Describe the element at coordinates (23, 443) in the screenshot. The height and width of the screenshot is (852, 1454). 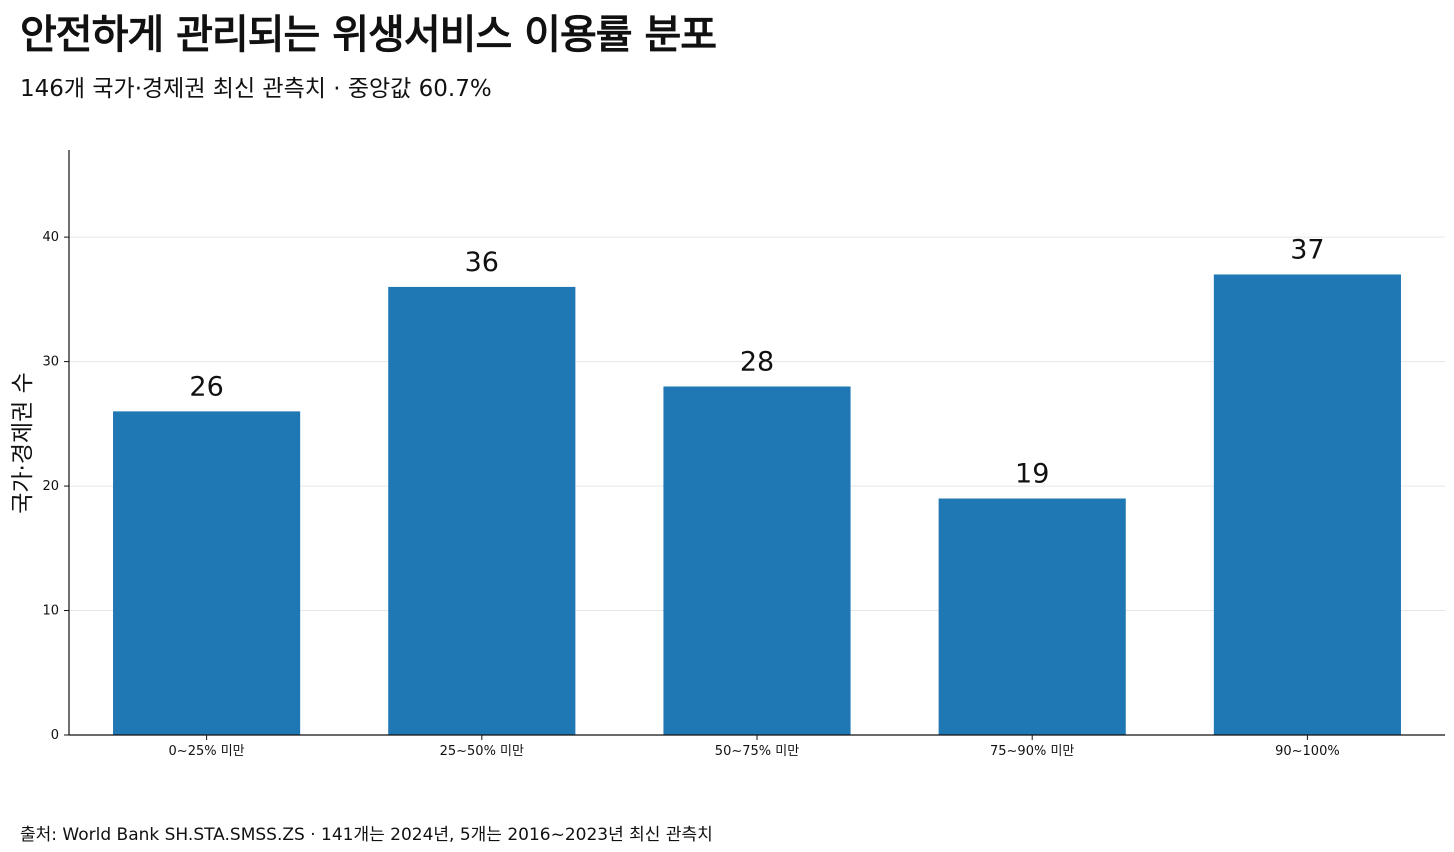
I see `y-axis-label: 국가·경제권 수` at that location.